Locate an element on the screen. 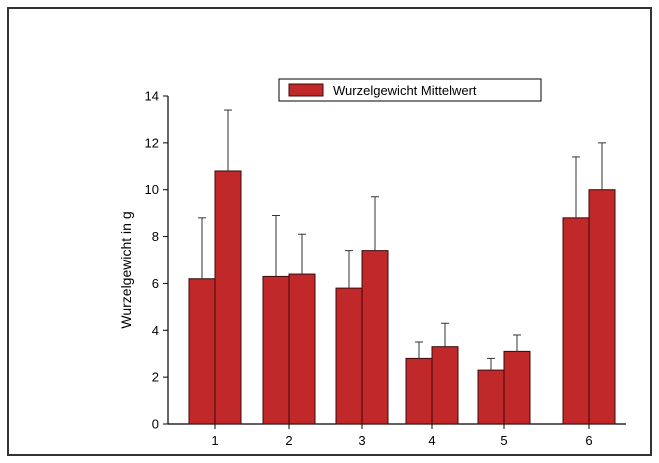 The image size is (659, 463). legend-label: Wurzelgewicht Mittelwert is located at coordinates (405, 90).